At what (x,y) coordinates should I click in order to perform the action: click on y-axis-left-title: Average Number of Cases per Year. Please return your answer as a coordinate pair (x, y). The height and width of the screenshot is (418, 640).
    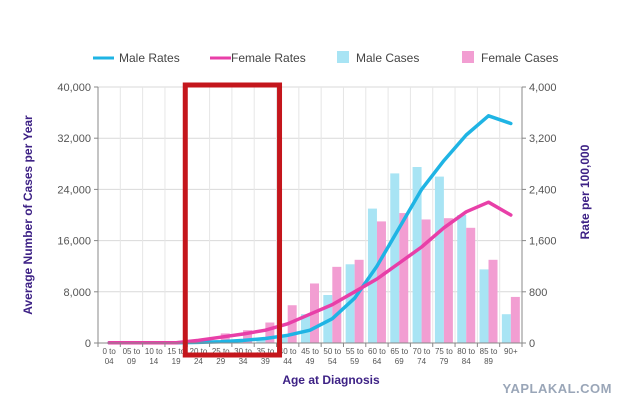
    Looking at the image, I should click on (28, 215).